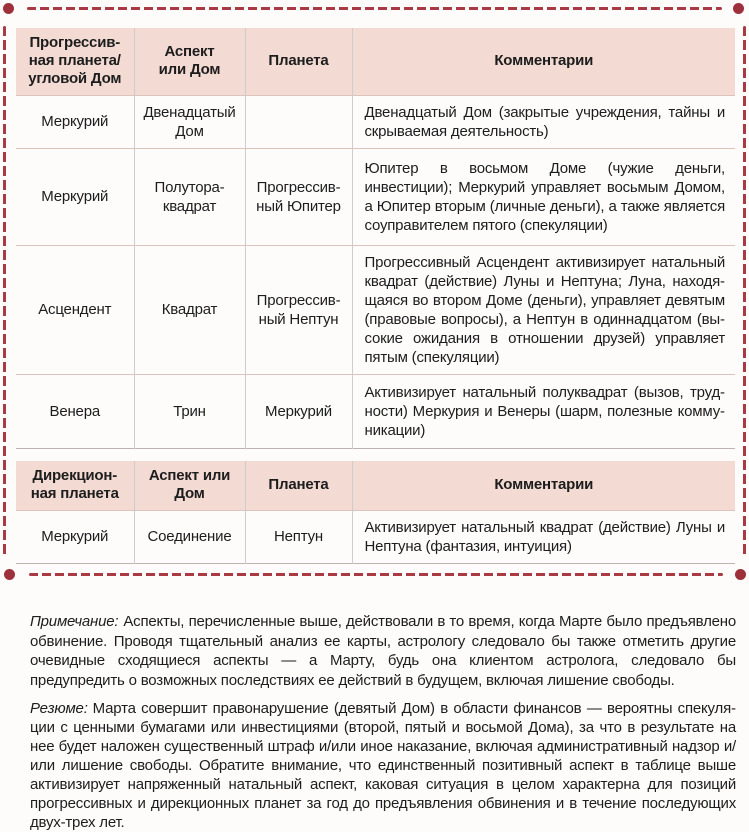 The height and width of the screenshot is (832, 749). Describe the element at coordinates (75, 309) in the screenshot. I see `cell-planet: Асцендент` at that location.